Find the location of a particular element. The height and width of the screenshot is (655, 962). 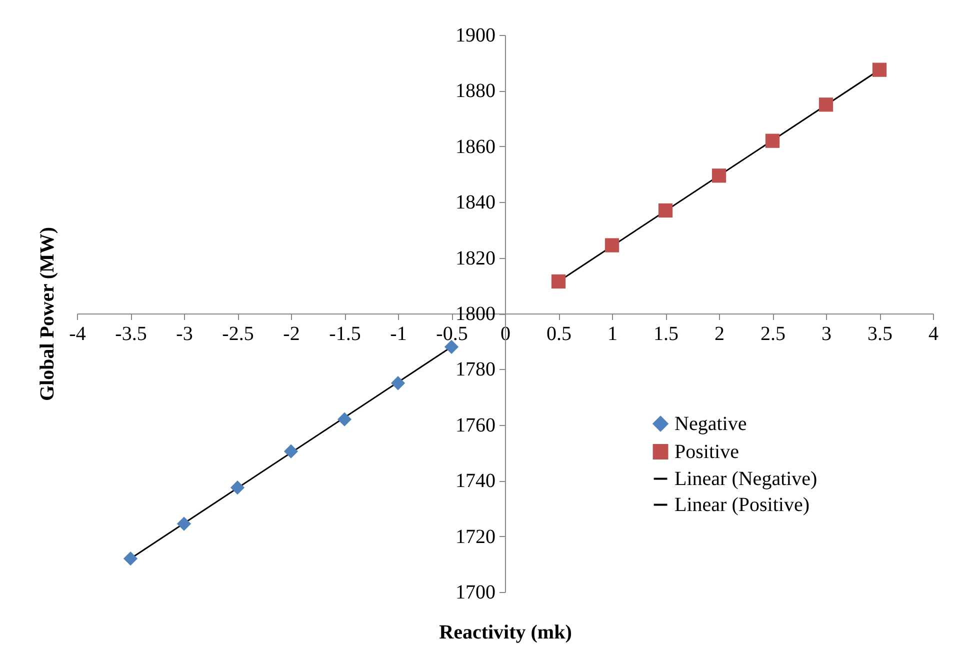

x-tick-label: -2 is located at coordinates (291, 334).